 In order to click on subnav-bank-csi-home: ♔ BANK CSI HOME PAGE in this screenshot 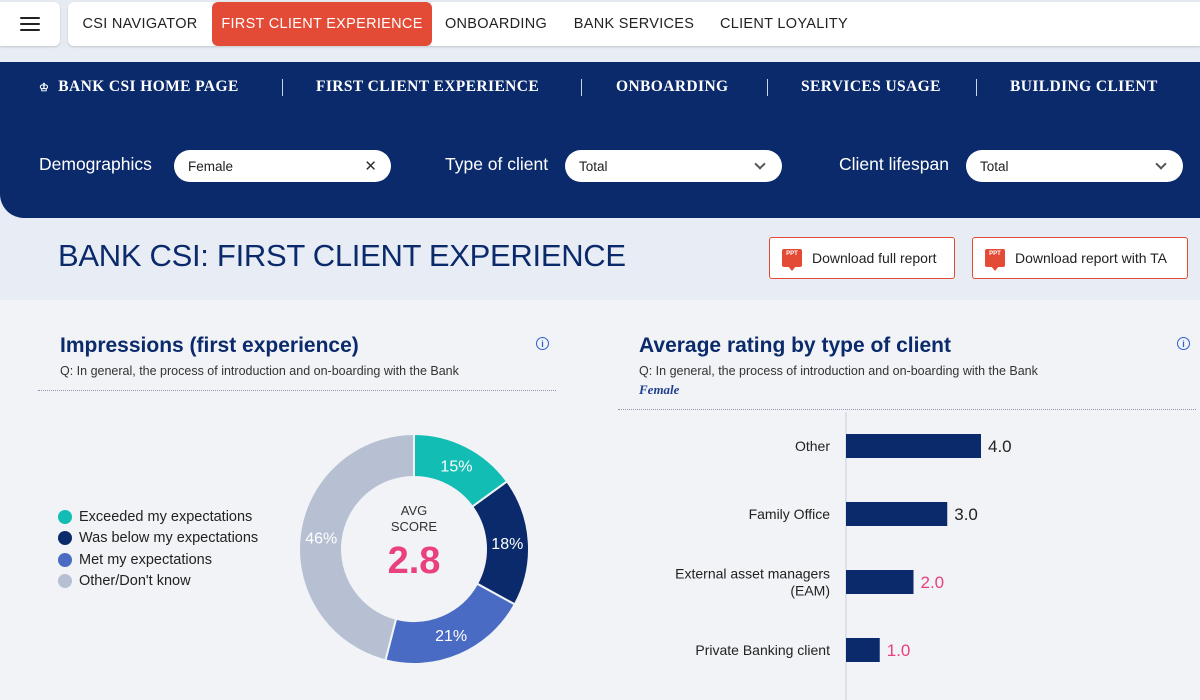, I will do `click(139, 87)`.